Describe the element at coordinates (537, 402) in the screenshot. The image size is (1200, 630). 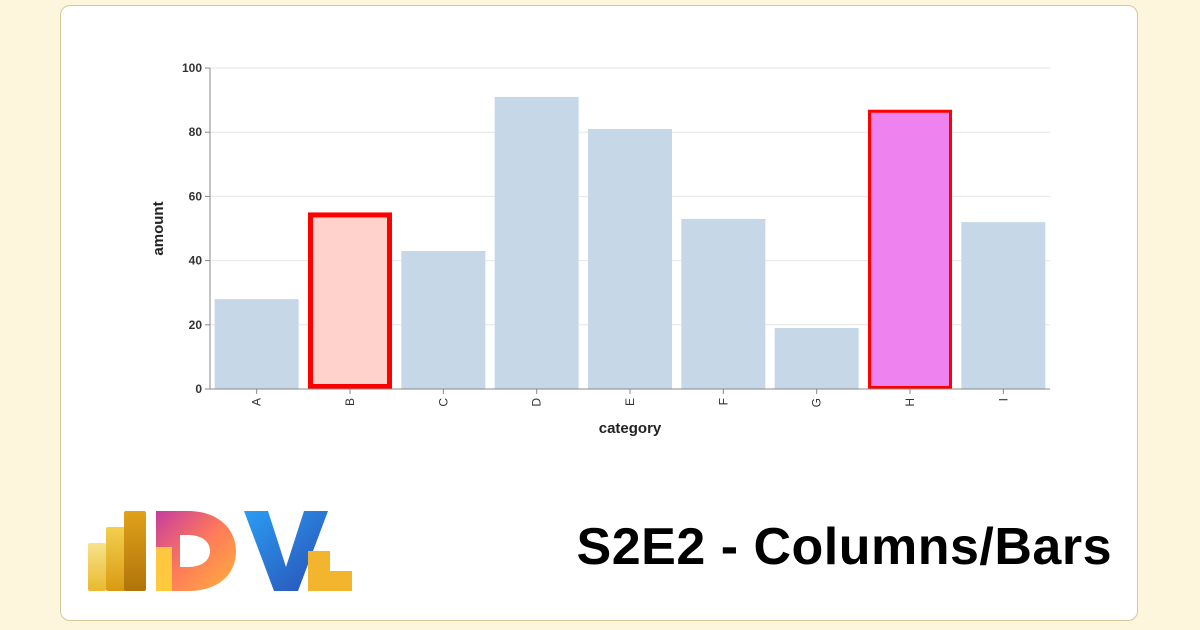
I see `x-tick-label-D: D` at that location.